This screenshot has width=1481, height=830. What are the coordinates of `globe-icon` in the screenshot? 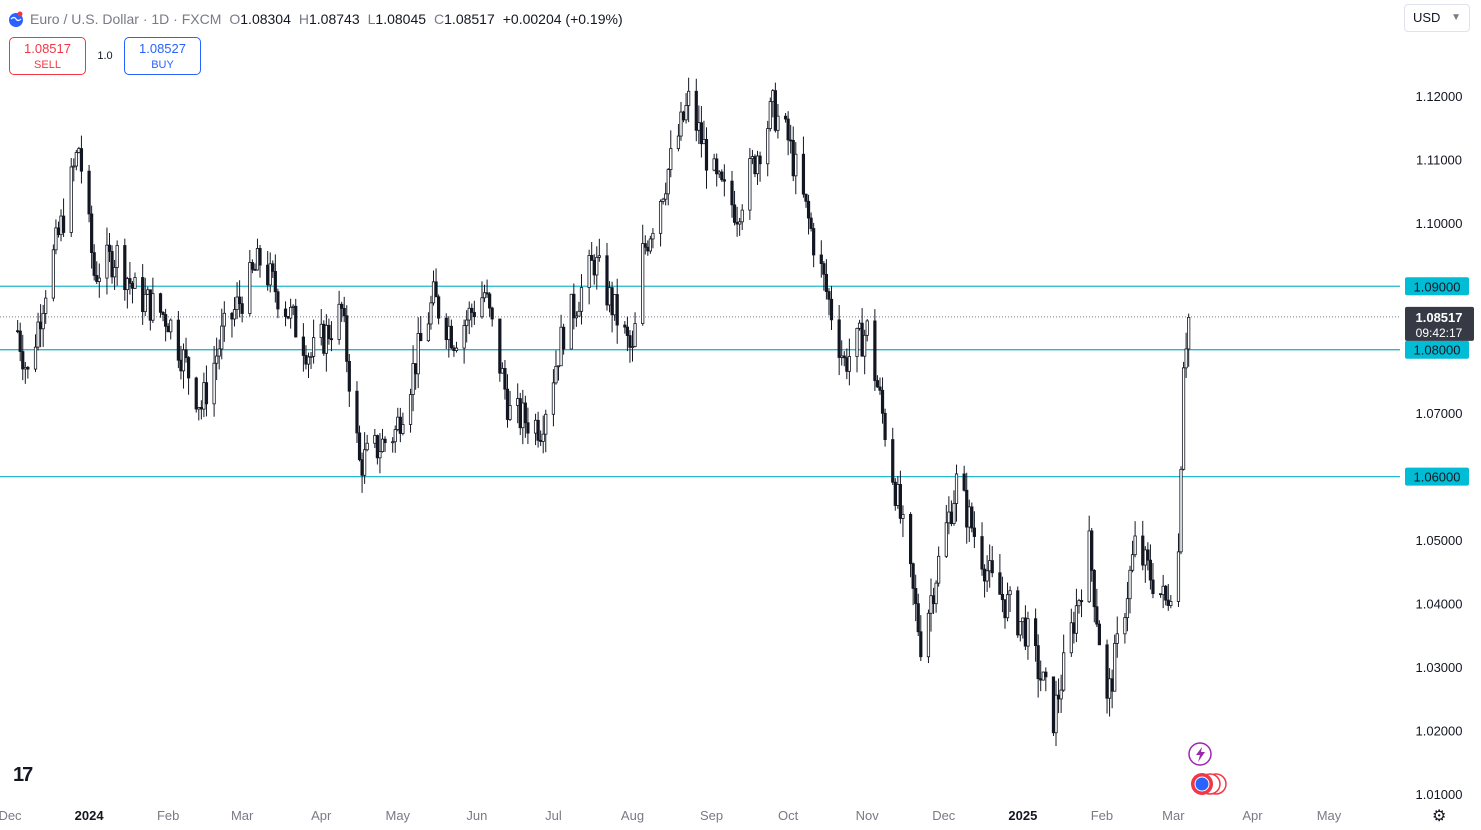 It's located at (16, 19).